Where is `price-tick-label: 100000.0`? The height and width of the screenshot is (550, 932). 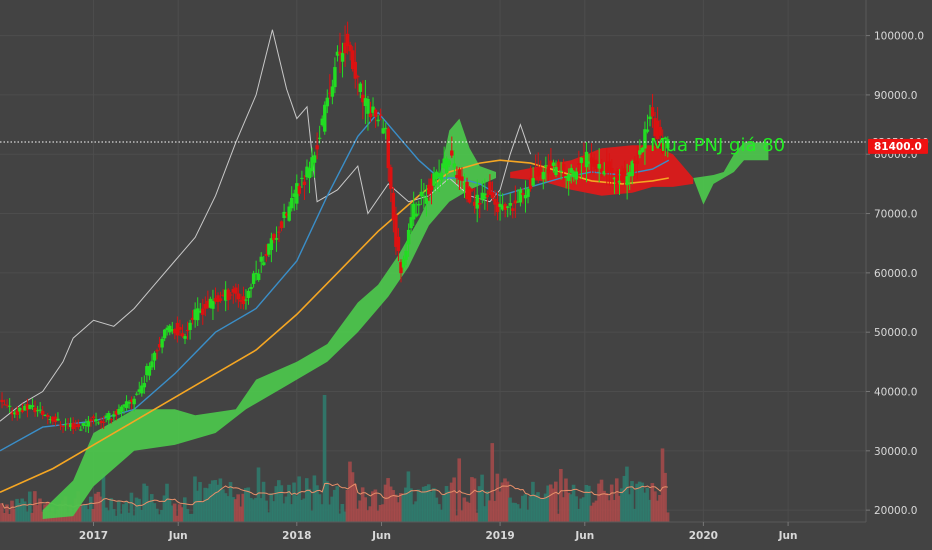
price-tick-label: 100000.0 is located at coordinates (899, 37).